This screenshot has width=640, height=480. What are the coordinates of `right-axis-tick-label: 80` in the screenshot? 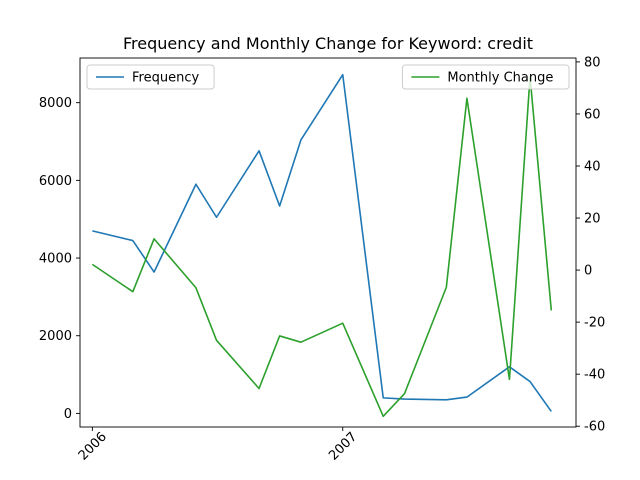 It's located at (592, 62).